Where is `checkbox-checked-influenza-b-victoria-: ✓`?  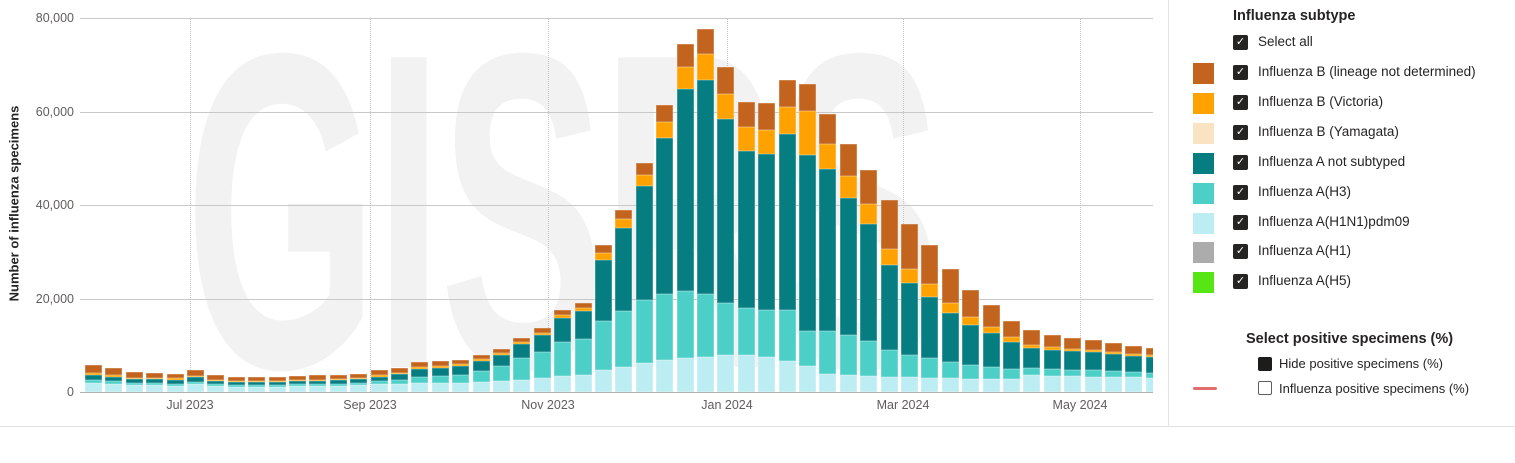 checkbox-checked-influenza-b-victoria-: ✓ is located at coordinates (1240, 102).